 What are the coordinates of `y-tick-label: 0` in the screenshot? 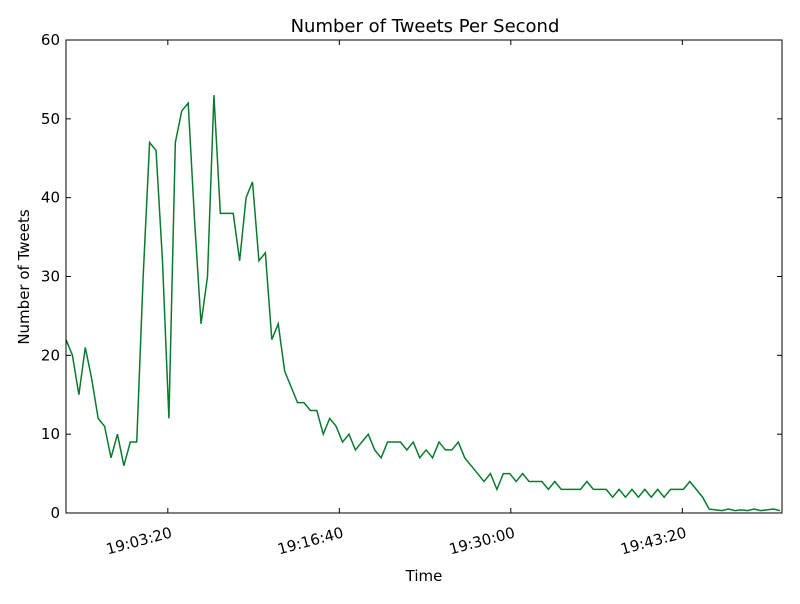 It's located at (55, 513).